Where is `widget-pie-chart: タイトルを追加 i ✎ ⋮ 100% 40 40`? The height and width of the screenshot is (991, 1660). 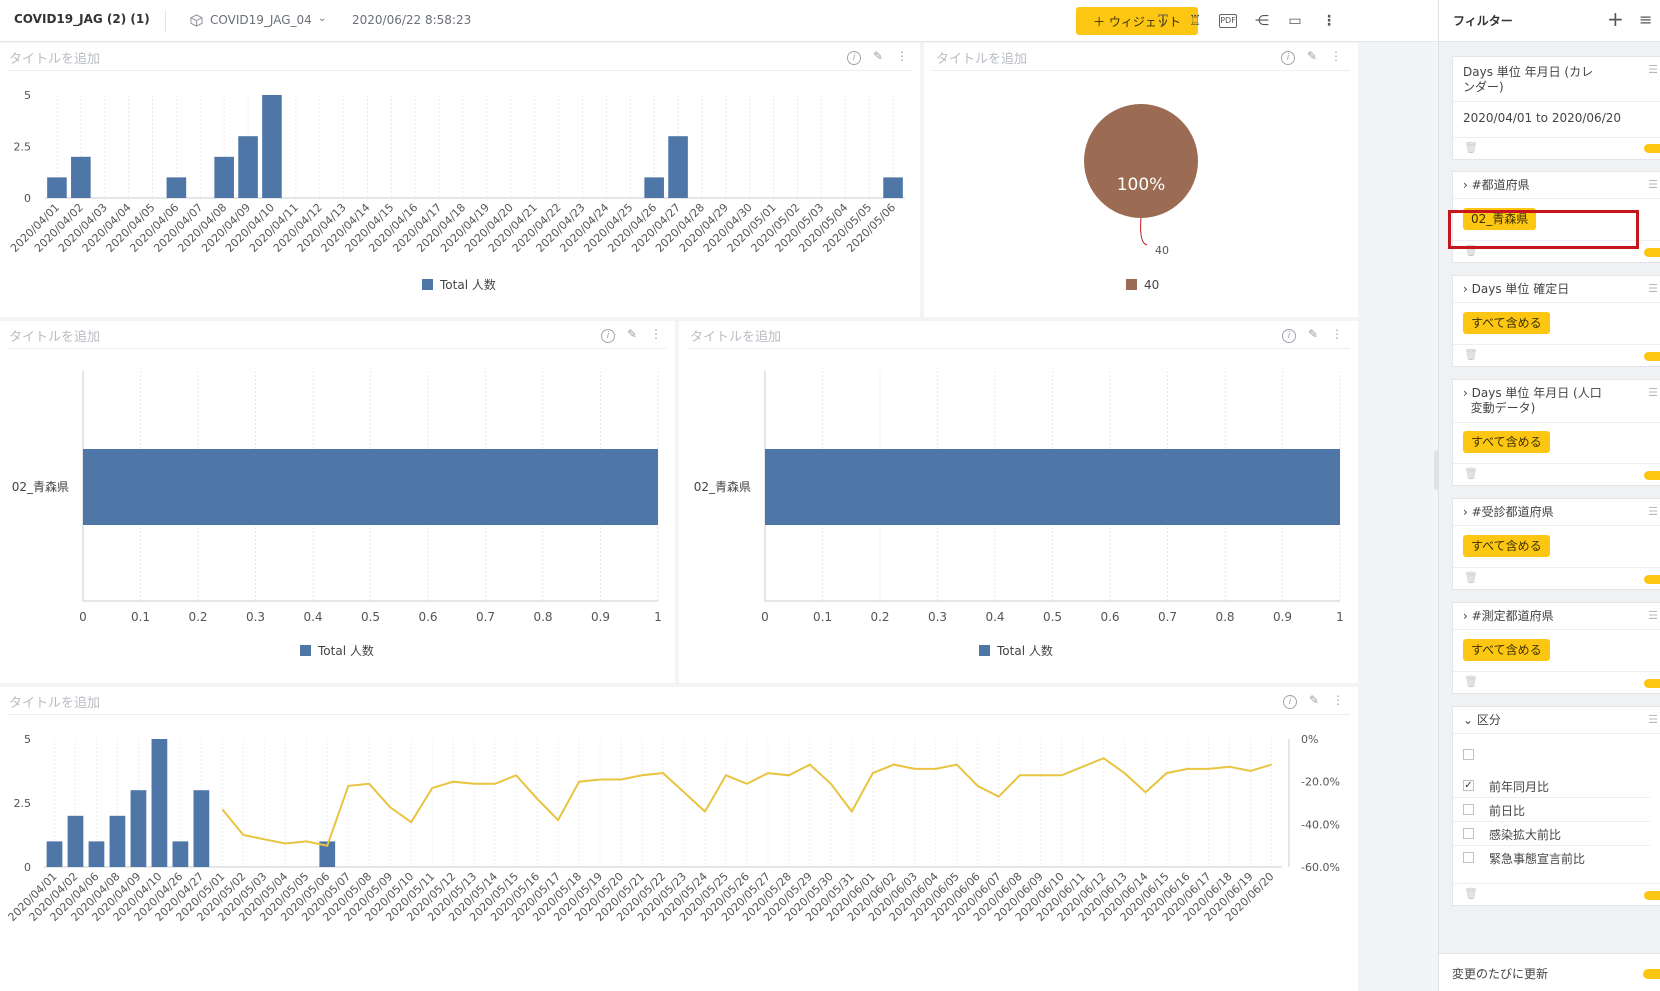
widget-pie-chart: タイトルを追加 i ✎ ⋮ 100% 40 40 is located at coordinates (1141, 180).